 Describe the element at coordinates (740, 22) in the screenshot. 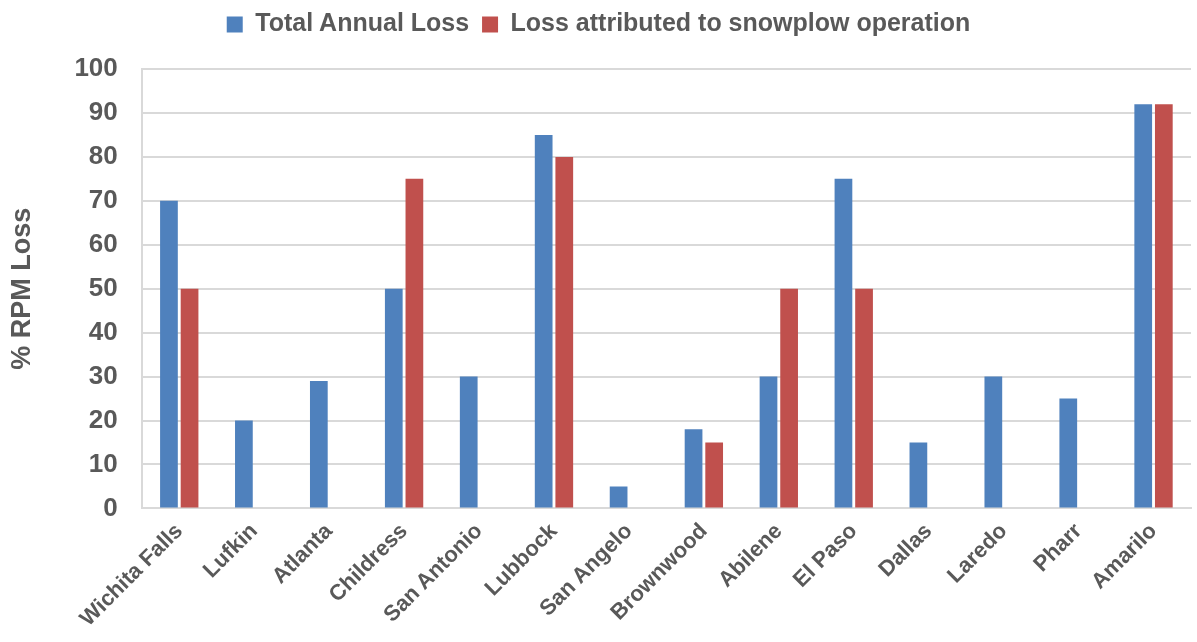

I see `legend-label: Loss attributed to snowplow operation` at that location.